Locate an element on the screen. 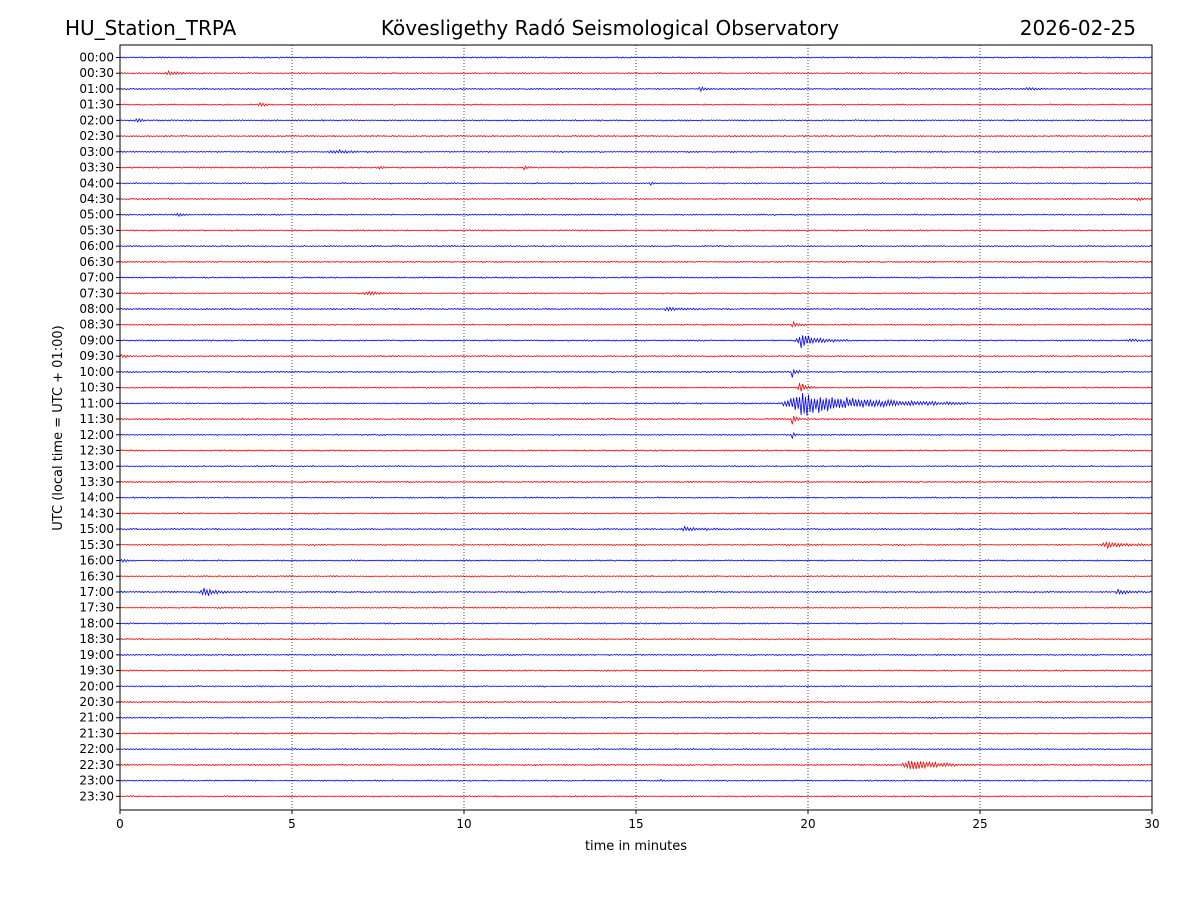 This screenshot has height=900, width=1200. trace-row-1930 is located at coordinates (636, 670).